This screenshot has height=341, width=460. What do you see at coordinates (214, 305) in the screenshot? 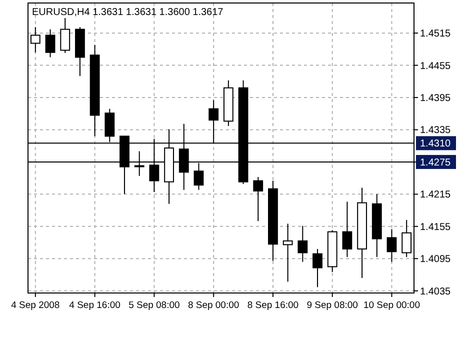
I see `x-tick-label: 8 Sep 00:00` at bounding box center [214, 305].